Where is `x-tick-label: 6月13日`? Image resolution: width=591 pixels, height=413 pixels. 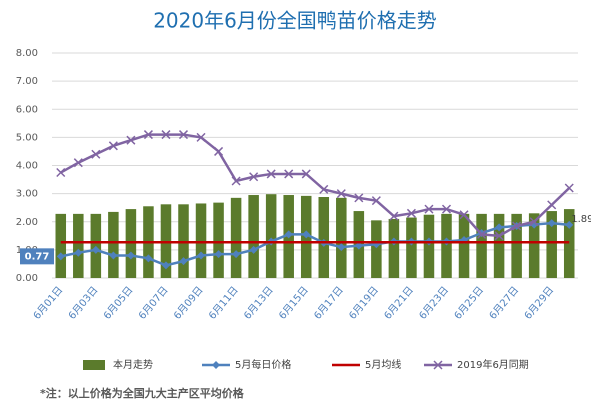 x-tick-label: 6月13日 is located at coordinates (258, 303).